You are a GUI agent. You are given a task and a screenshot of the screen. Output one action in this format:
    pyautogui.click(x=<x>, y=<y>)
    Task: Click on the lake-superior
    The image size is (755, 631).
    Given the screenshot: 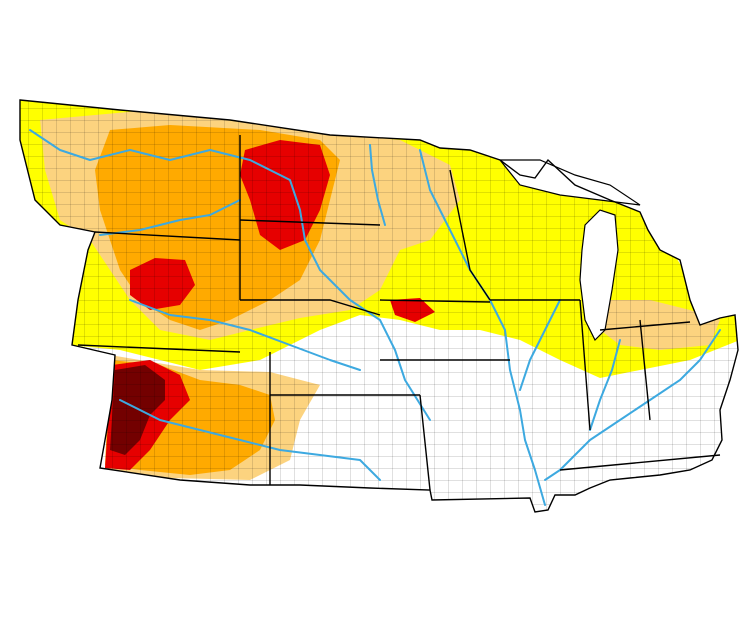 What is the action you would take?
    pyautogui.click(x=569, y=182)
    